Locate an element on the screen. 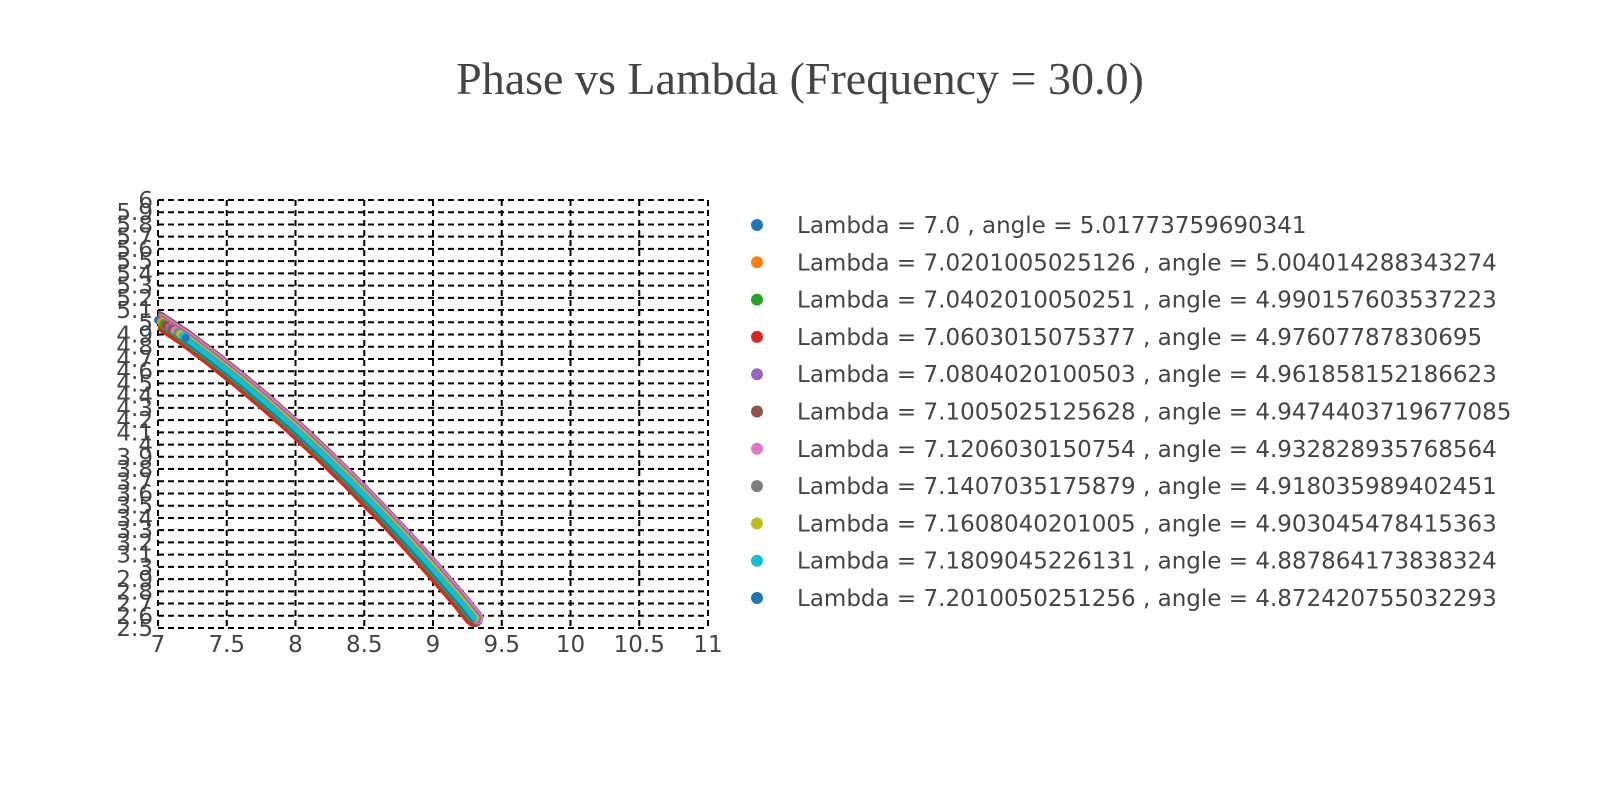  y-tick-label: 3.5 is located at coordinates (134, 507).